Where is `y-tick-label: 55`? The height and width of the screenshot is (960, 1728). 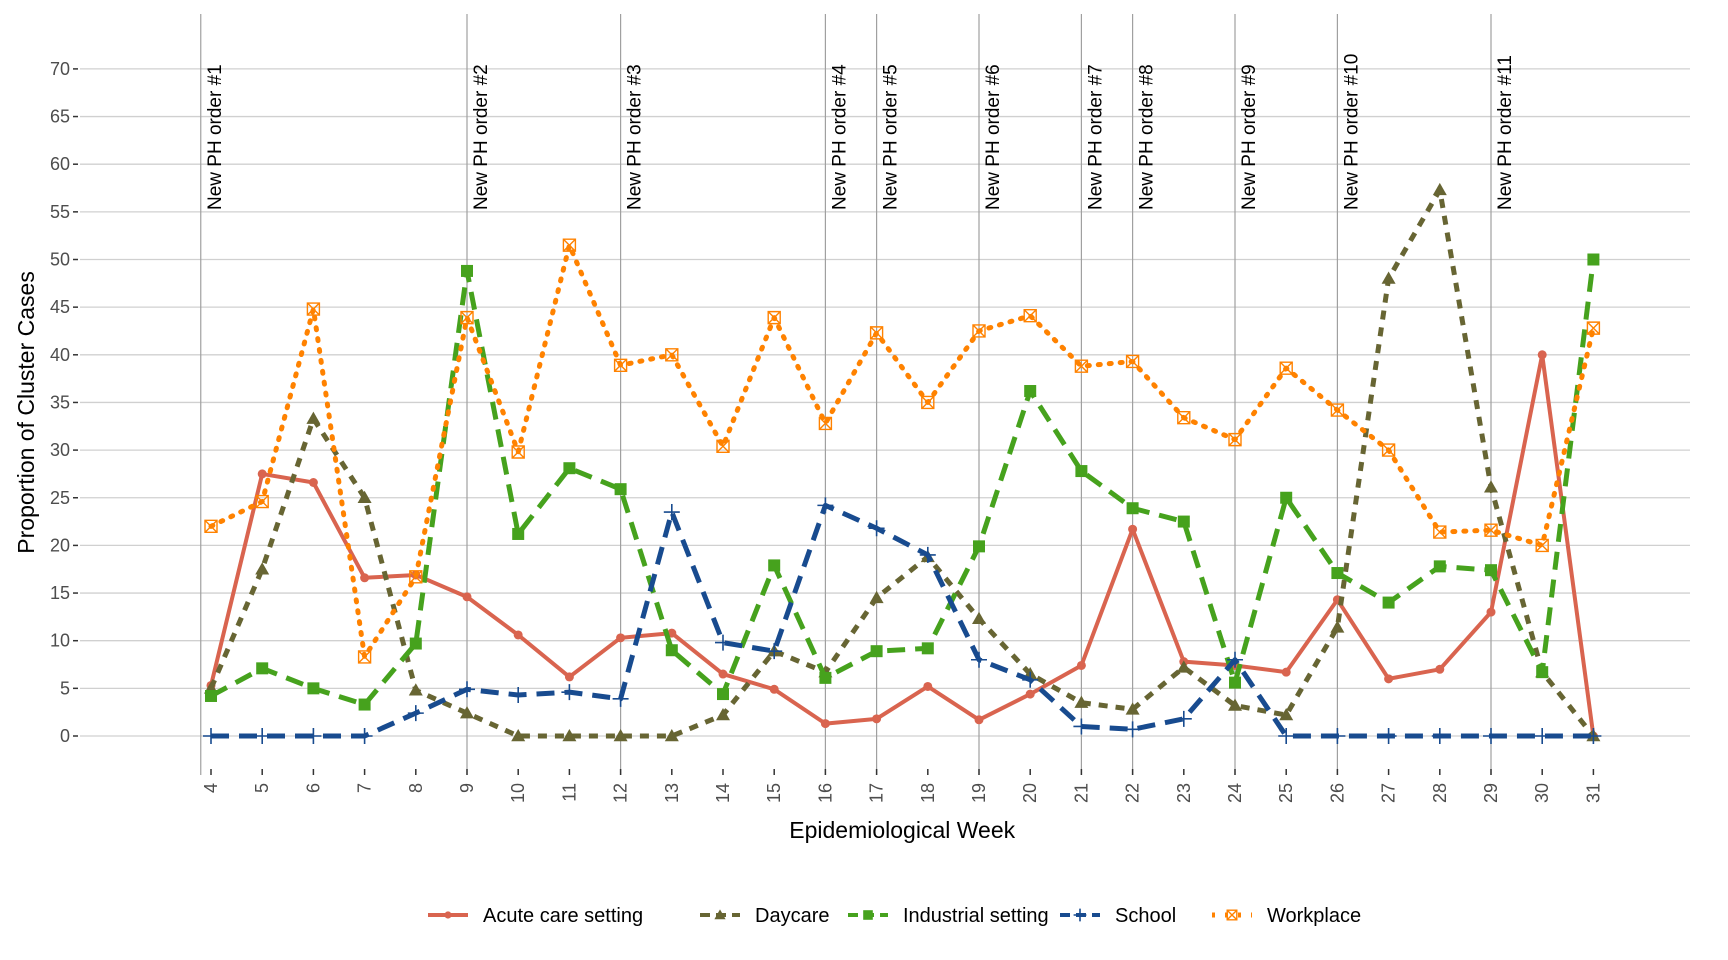 y-tick-label: 55 is located at coordinates (60, 212).